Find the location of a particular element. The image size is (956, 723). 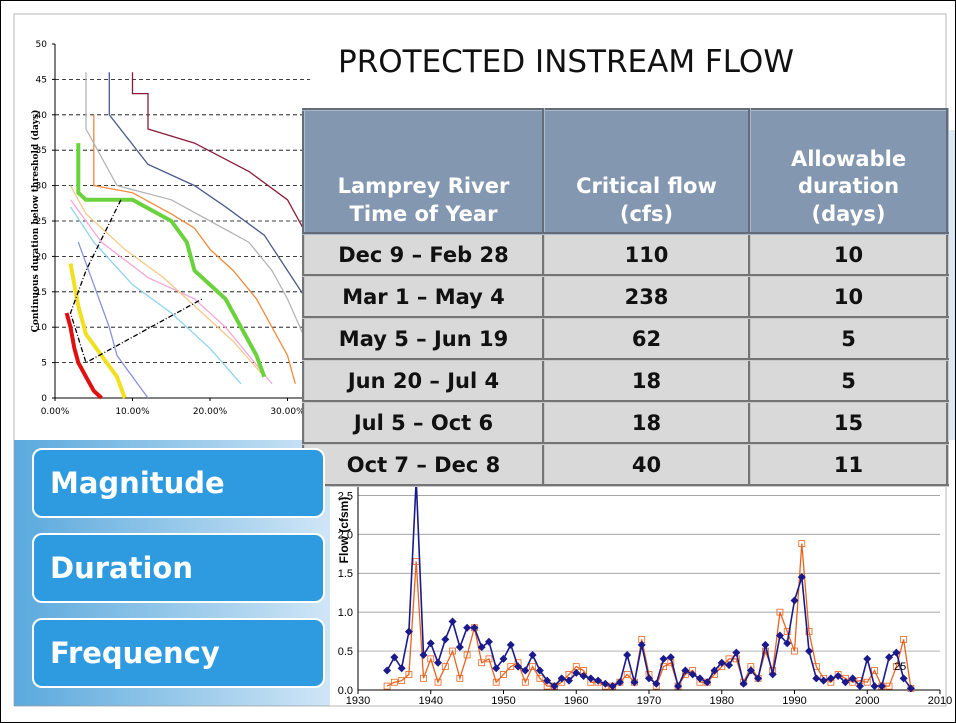

nav-button: Frequency is located at coordinates (178, 653).